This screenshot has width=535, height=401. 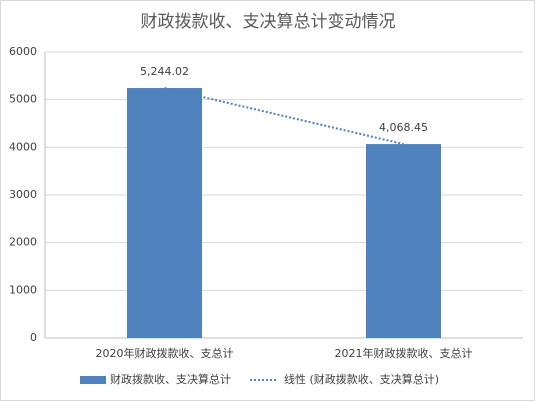 What do you see at coordinates (23, 194) in the screenshot?
I see `y-tick-label: 3000` at bounding box center [23, 194].